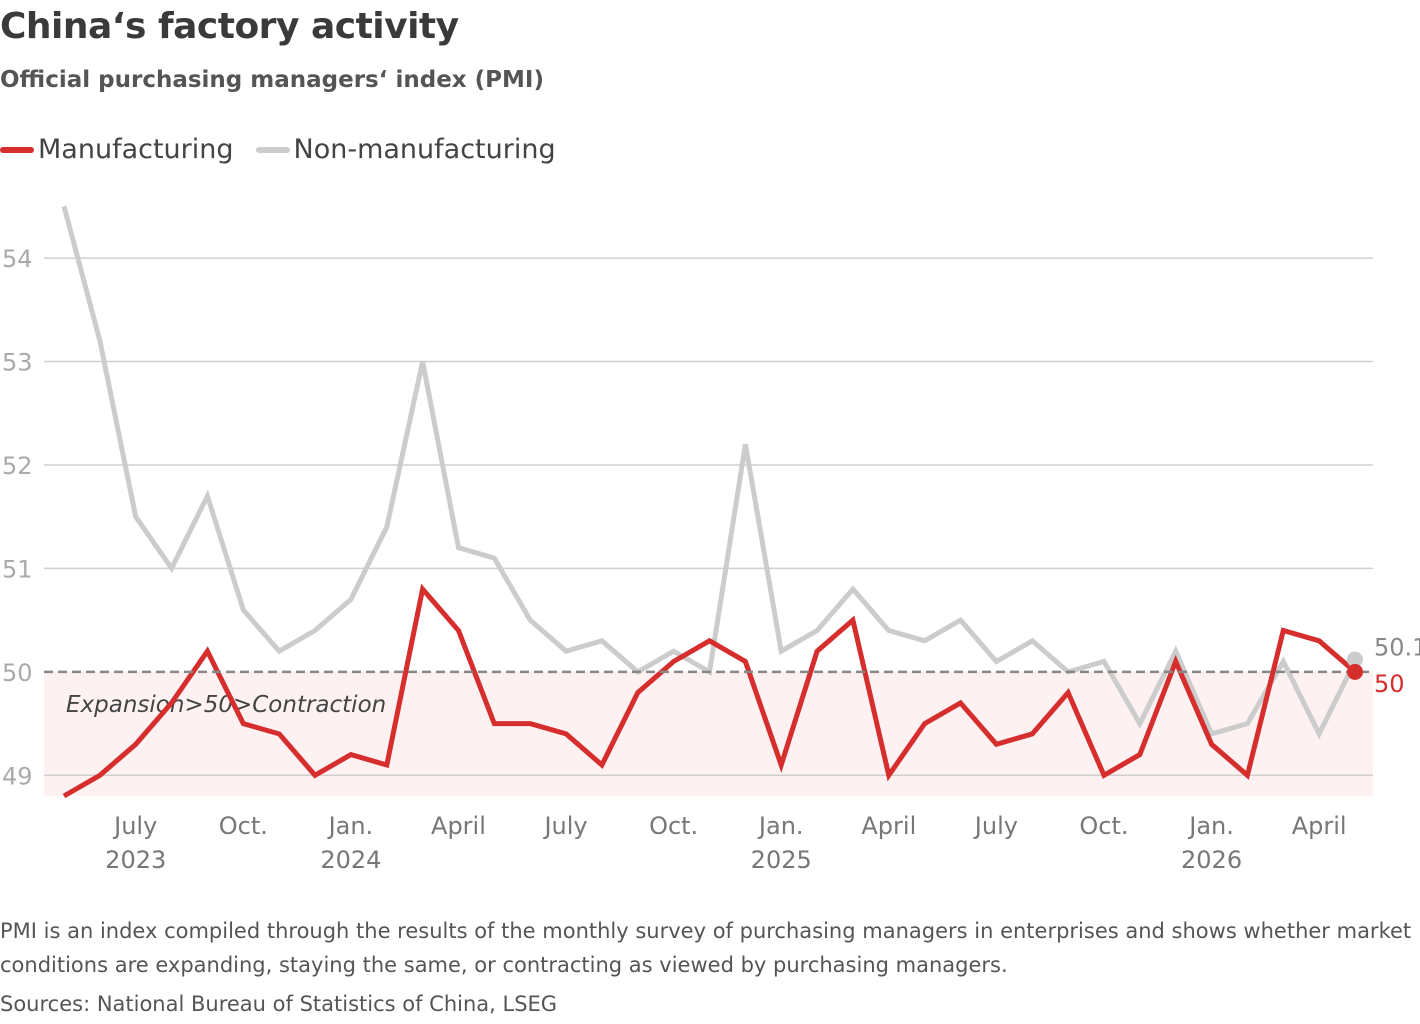 The width and height of the screenshot is (1420, 1024). I want to click on y-tick-label: 49, so click(17, 776).